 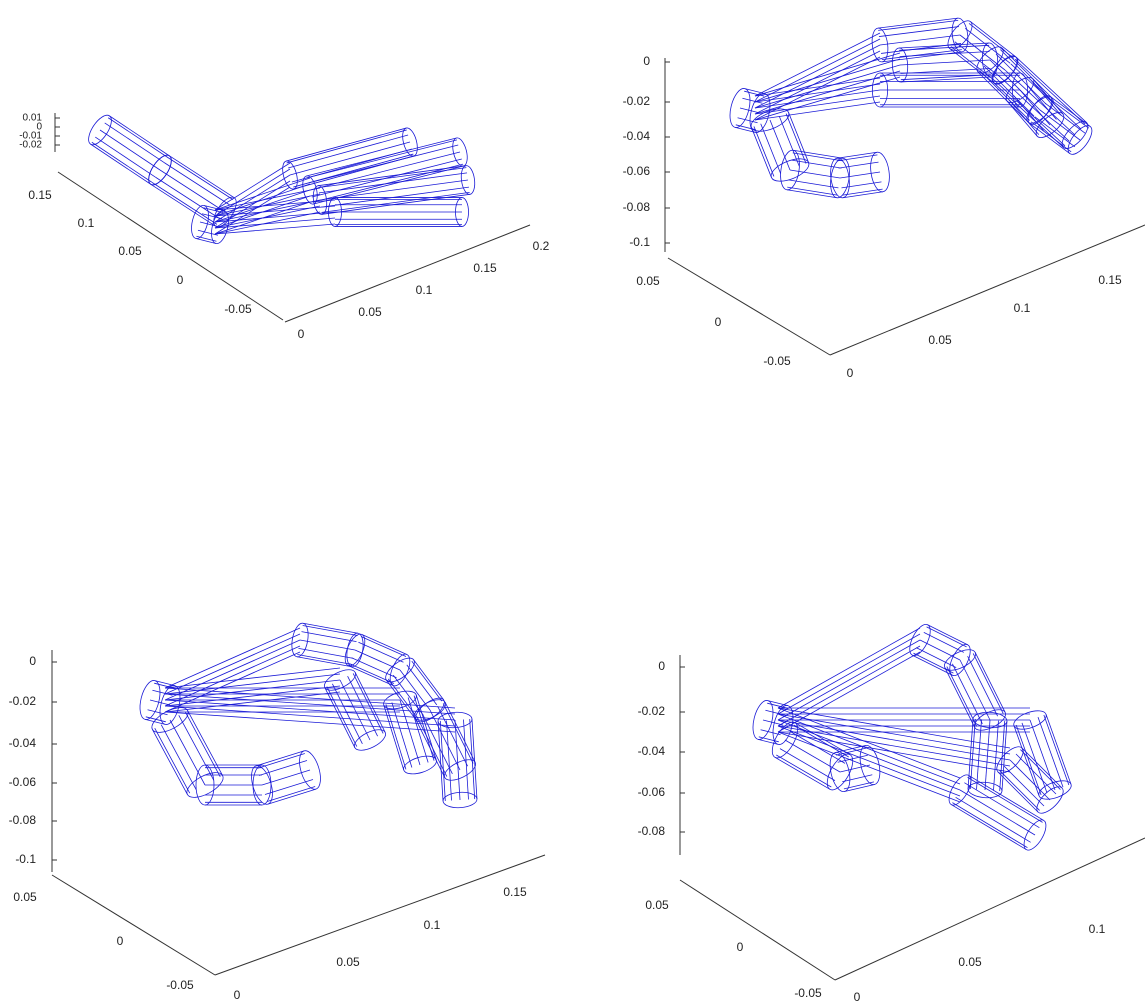 I want to click on hand-wireframe, so click(x=282, y=179).